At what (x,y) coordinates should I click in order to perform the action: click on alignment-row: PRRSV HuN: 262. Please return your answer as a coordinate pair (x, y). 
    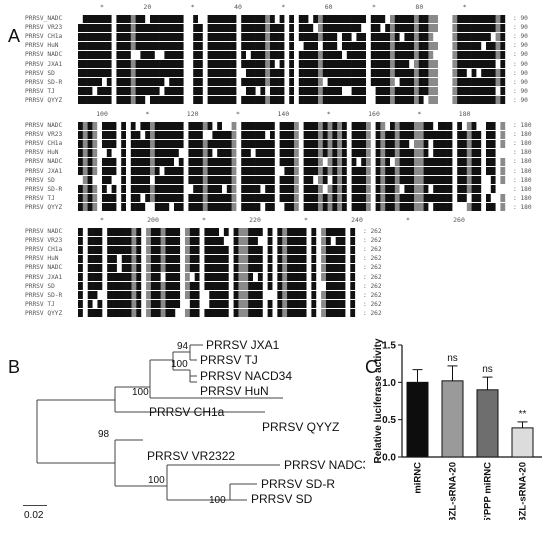
    Looking at the image, I should click on (275, 258).